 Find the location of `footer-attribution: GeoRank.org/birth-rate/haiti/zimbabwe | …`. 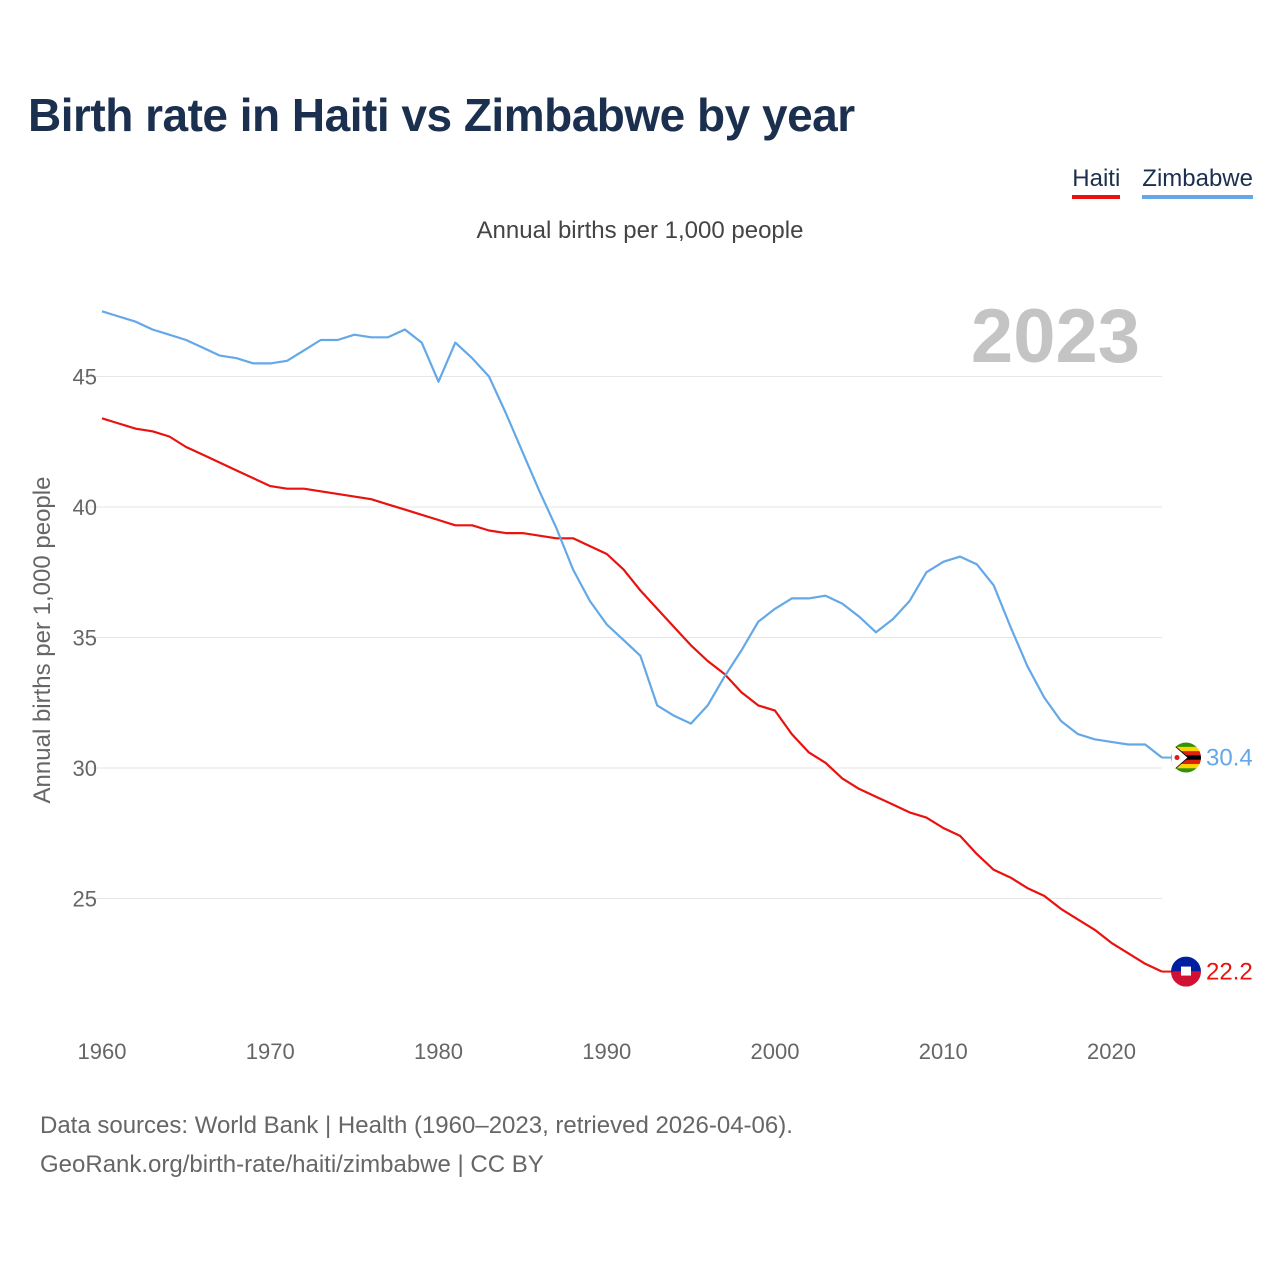

footer-attribution: GeoRank.org/birth-rate/haiti/zimbabwe | … is located at coordinates (292, 1164).